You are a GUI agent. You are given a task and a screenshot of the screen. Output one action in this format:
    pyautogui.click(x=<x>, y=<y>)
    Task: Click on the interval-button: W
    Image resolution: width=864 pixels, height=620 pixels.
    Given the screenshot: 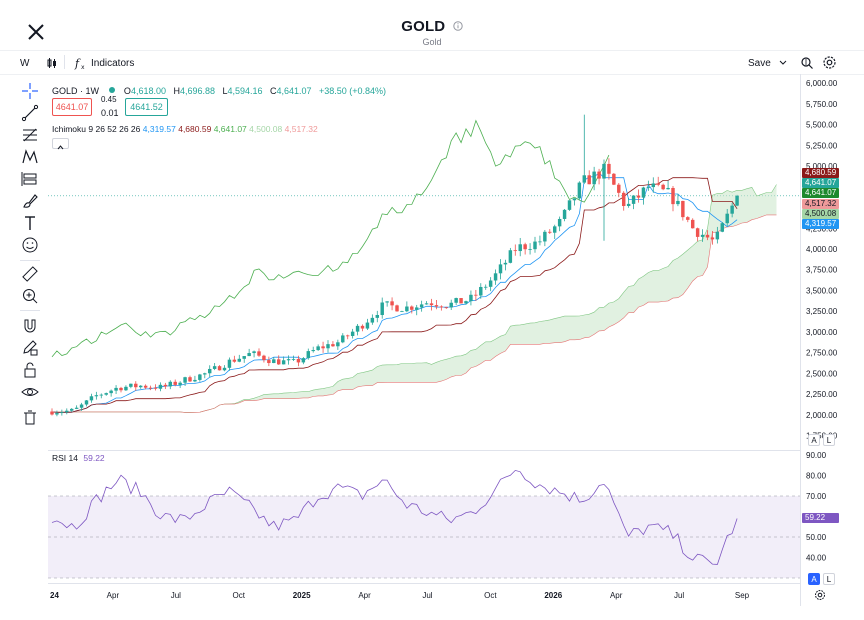 What is the action you would take?
    pyautogui.click(x=25, y=63)
    